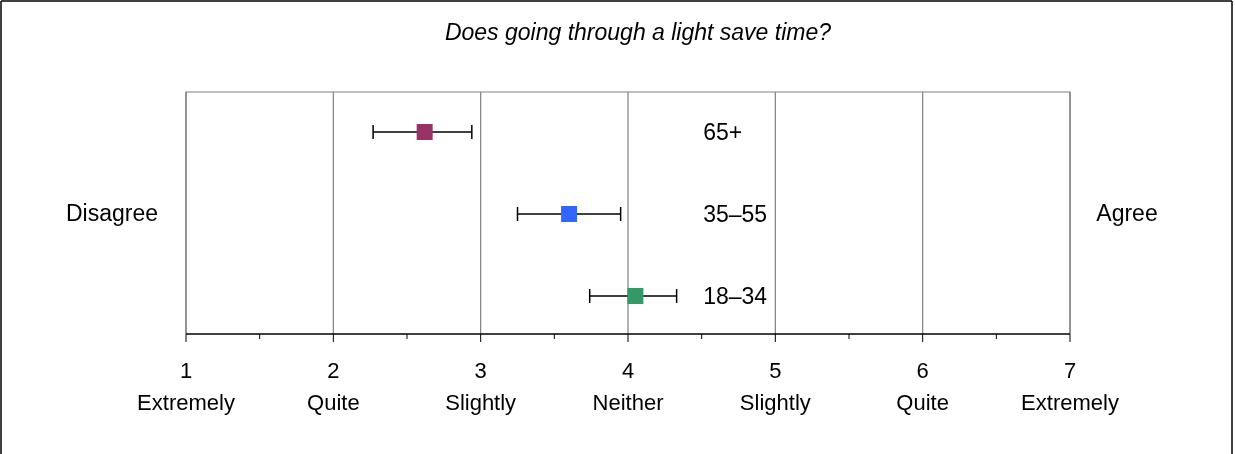  I want to click on x-tick-label: 7 Extremely, so click(1070, 386).